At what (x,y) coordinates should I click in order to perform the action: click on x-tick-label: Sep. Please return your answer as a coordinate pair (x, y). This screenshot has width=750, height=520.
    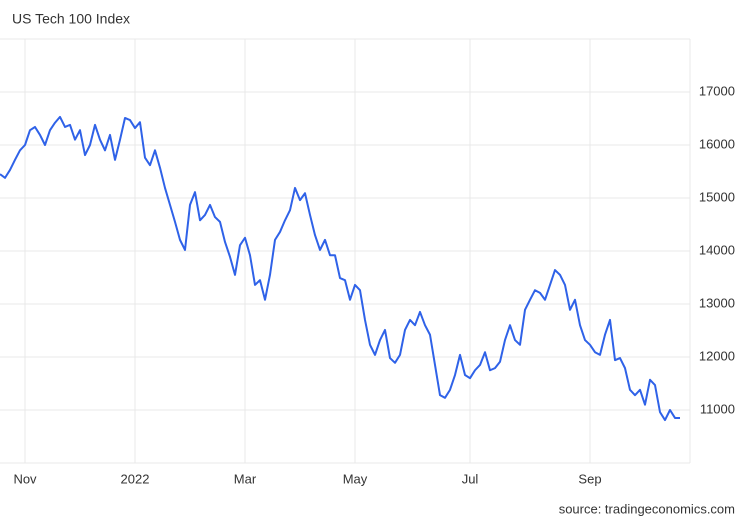
    Looking at the image, I should click on (589, 478).